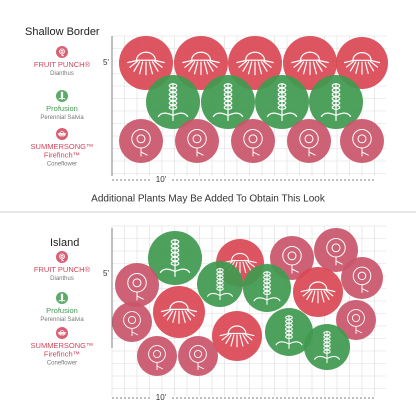  I want to click on dimension-bg, so click(161, 398).